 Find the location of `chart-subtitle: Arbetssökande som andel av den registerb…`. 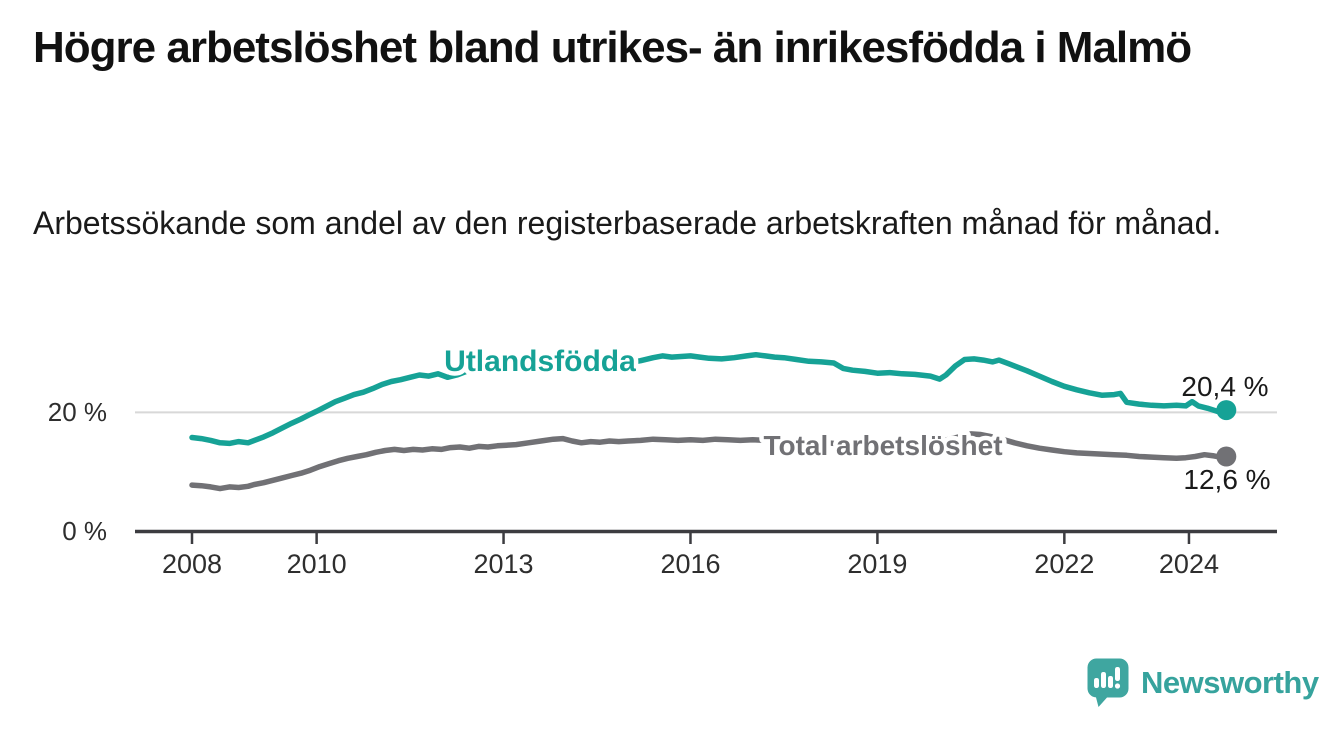

chart-subtitle: Arbetssökande som andel av den registerb… is located at coordinates (627, 223).